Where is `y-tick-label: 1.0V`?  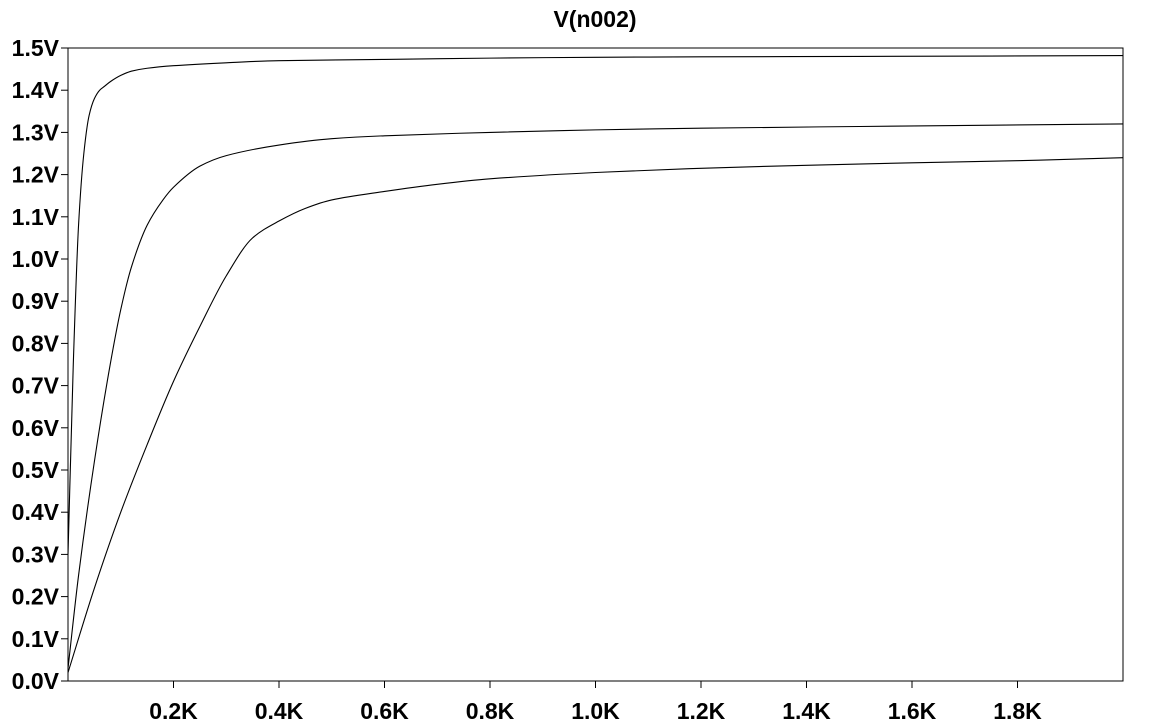 y-tick-label: 1.0V is located at coordinates (36, 259).